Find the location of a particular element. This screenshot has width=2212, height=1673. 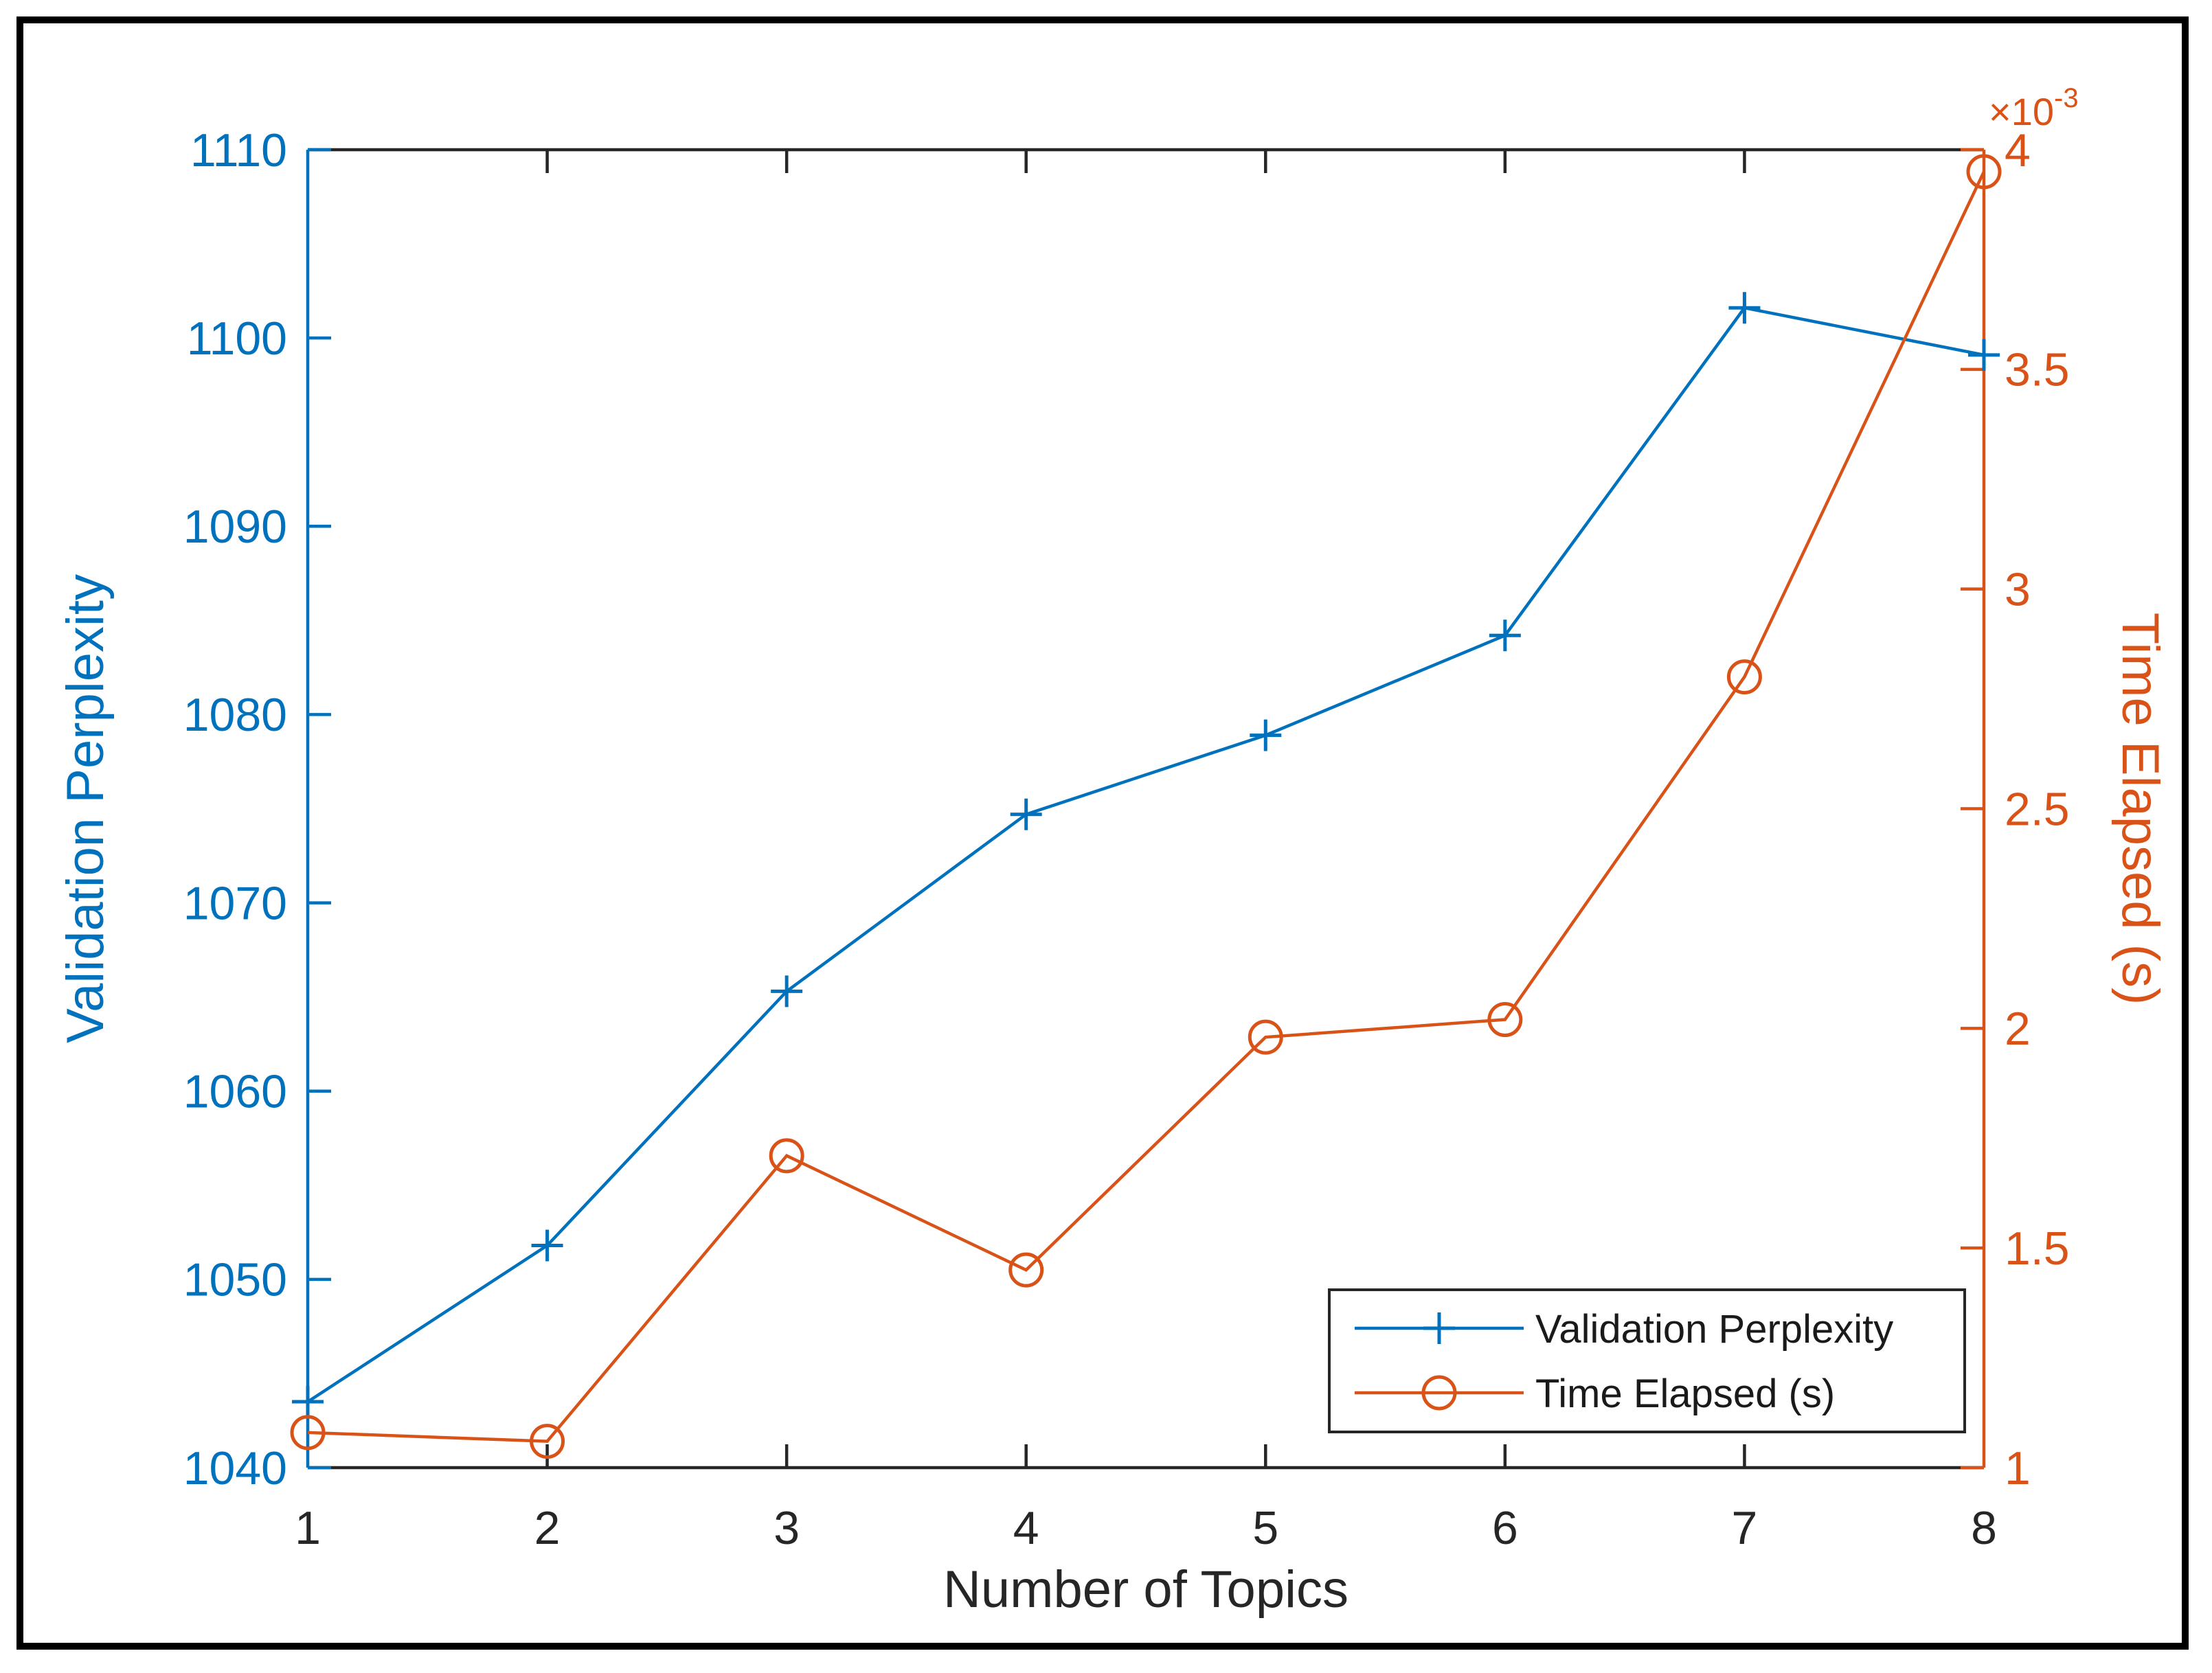

x-tick-label: 3 is located at coordinates (787, 1528).